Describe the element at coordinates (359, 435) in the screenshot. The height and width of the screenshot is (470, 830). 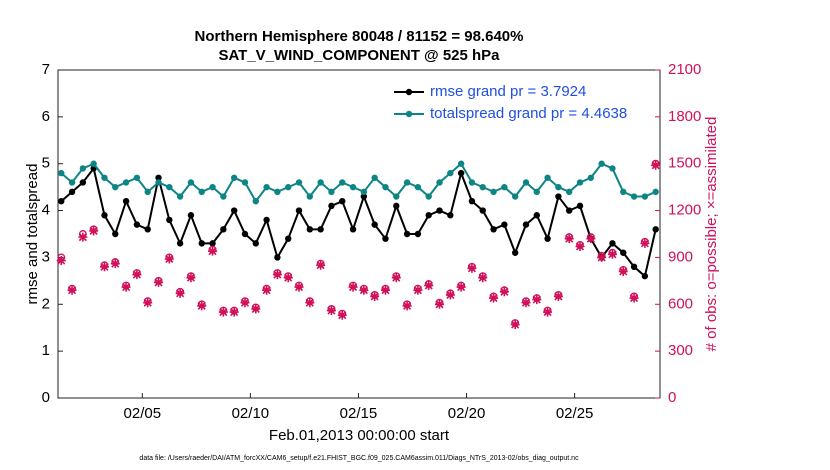
I see `x-axis-label: Feb.01,2013 00:00:00 start` at that location.